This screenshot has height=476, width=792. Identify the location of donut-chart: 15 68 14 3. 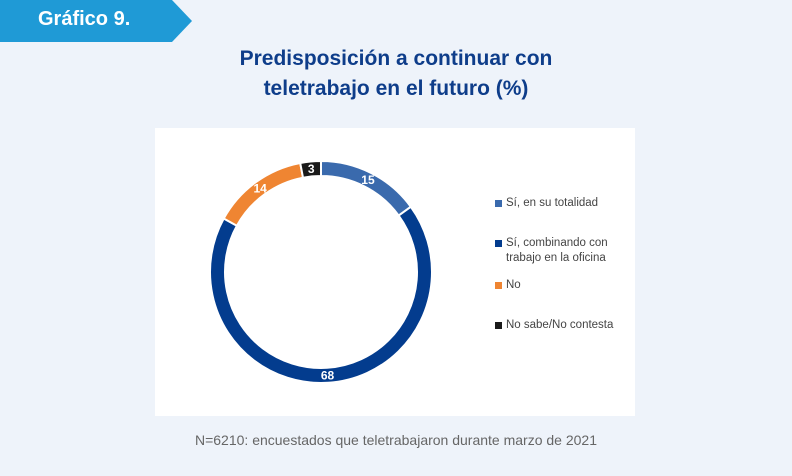
(321, 271).